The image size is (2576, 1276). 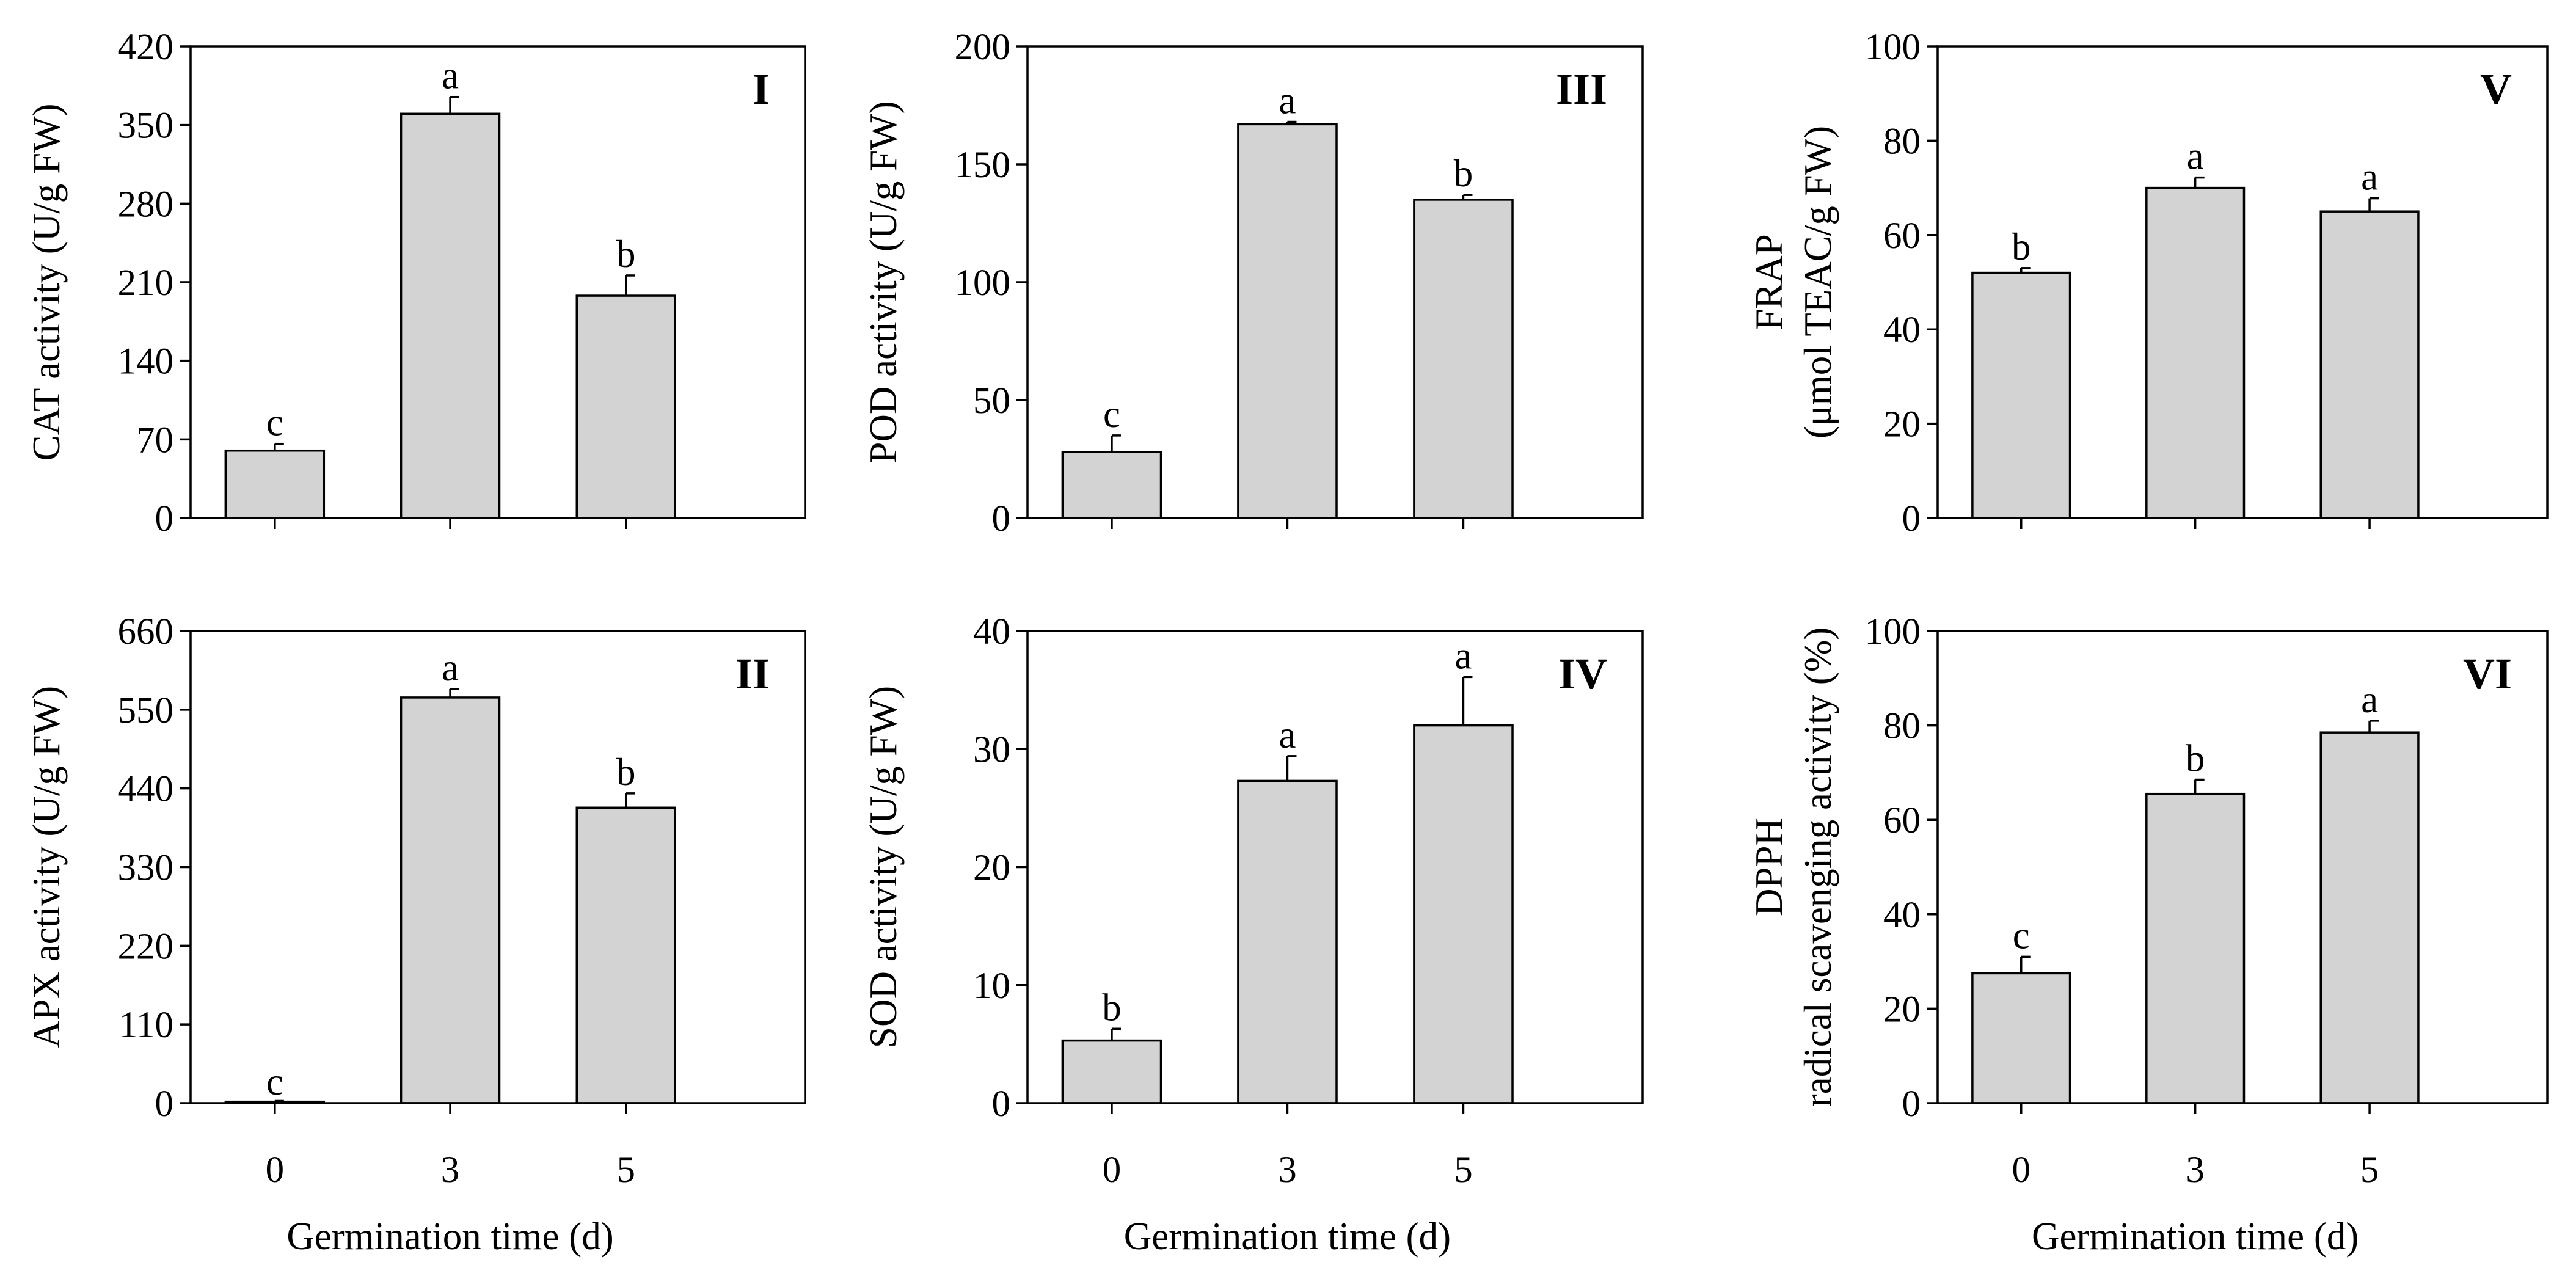 What do you see at coordinates (752, 673) in the screenshot?
I see `panel-label: II` at bounding box center [752, 673].